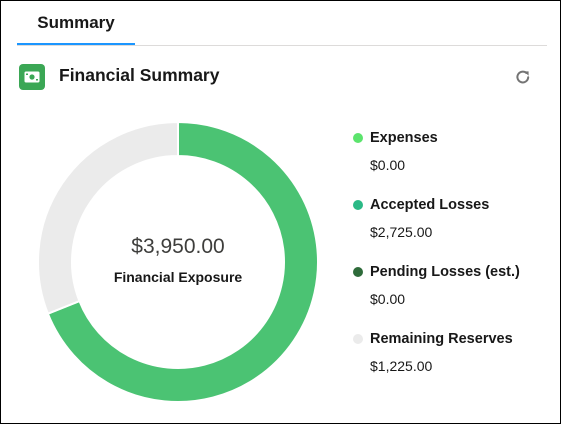 The image size is (561, 424). Describe the element at coordinates (139, 75) in the screenshot. I see `card-title: Financial Summary` at that location.